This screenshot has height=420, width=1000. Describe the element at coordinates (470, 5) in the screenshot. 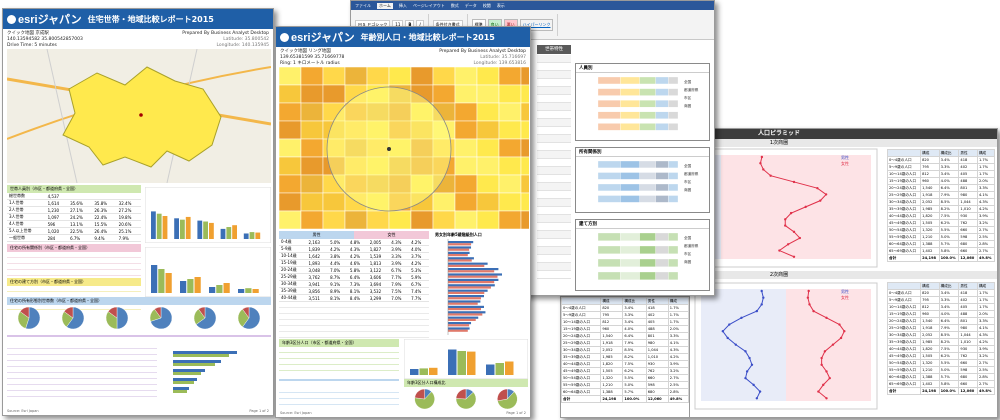

I see `ribbon-tab: データ` at that location.